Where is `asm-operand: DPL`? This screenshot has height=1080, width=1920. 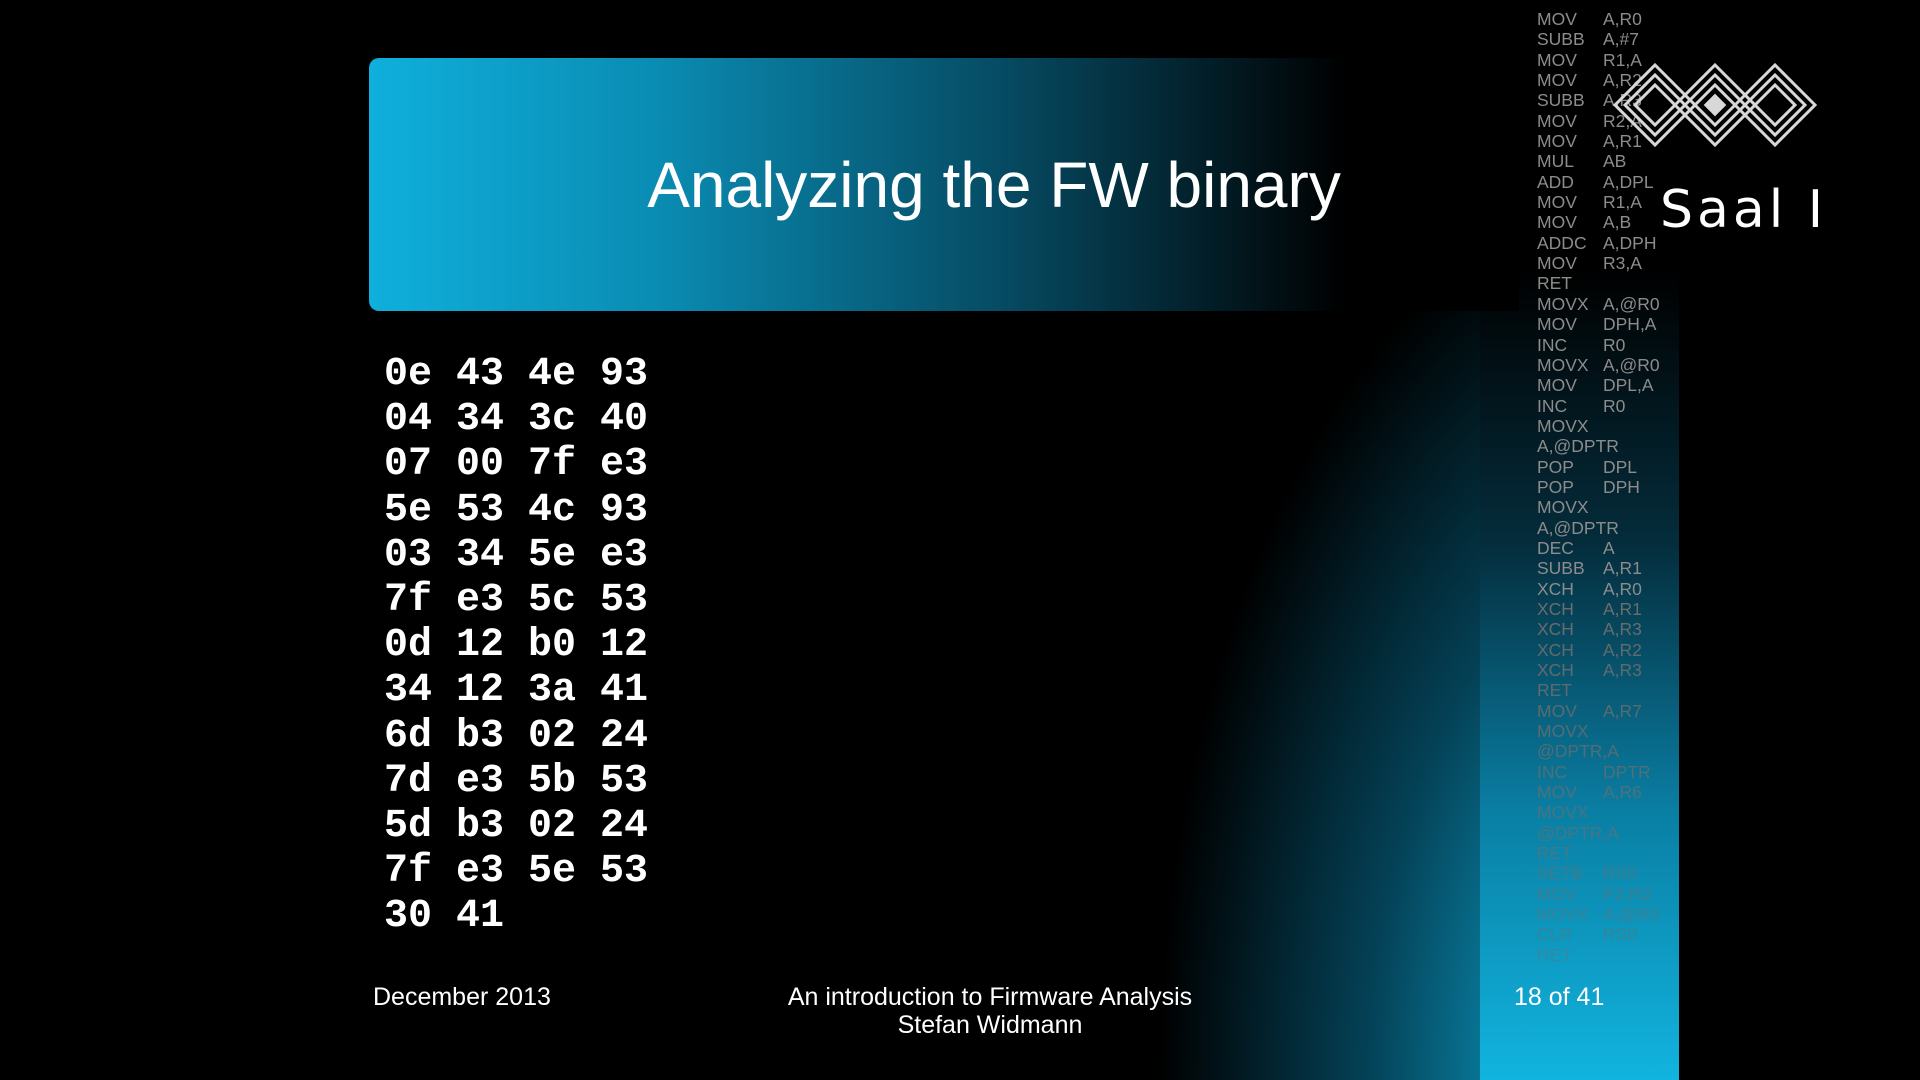
asm-operand: DPL is located at coordinates (1620, 466).